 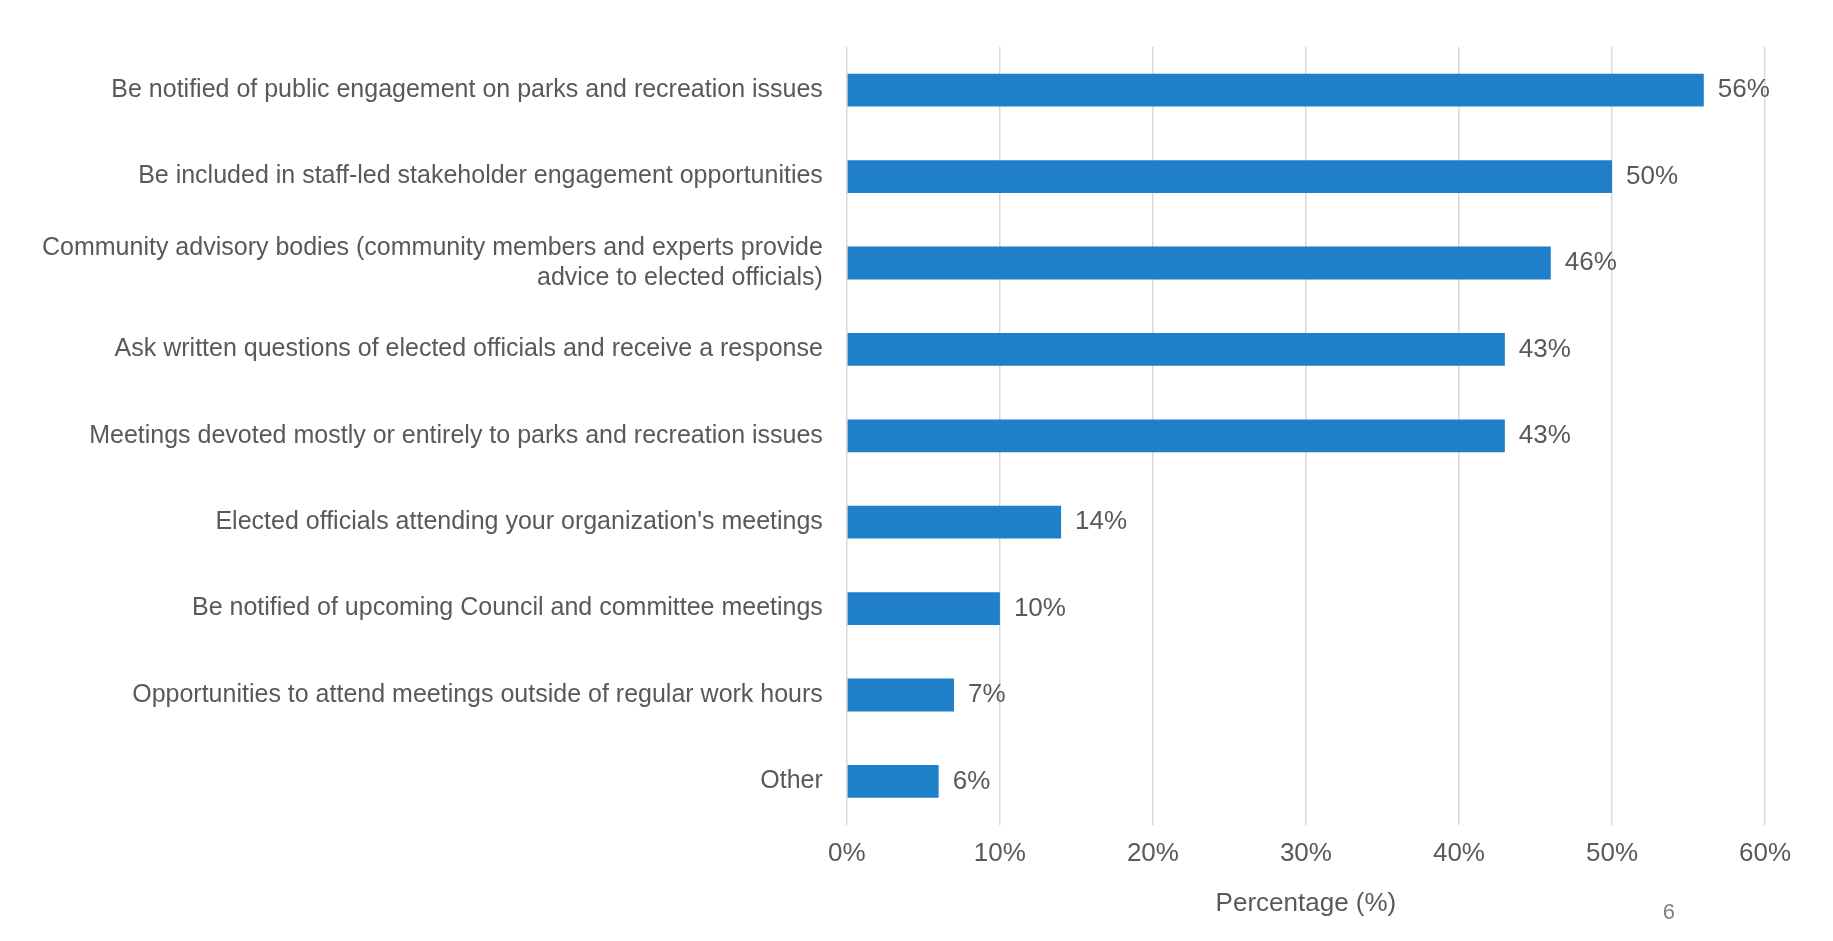 What do you see at coordinates (847, 852) in the screenshot?
I see `x-tick-label: 0%` at bounding box center [847, 852].